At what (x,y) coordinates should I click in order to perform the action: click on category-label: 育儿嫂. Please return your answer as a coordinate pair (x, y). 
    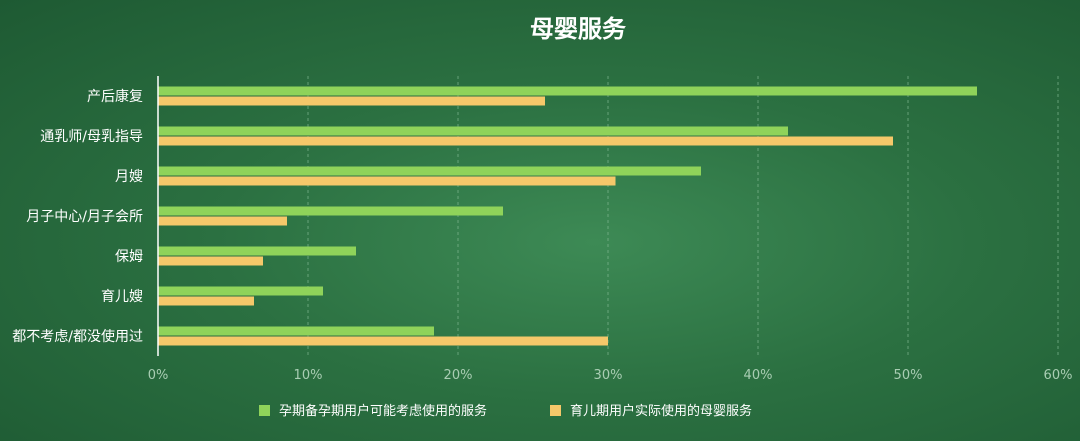
    Looking at the image, I should click on (122, 297).